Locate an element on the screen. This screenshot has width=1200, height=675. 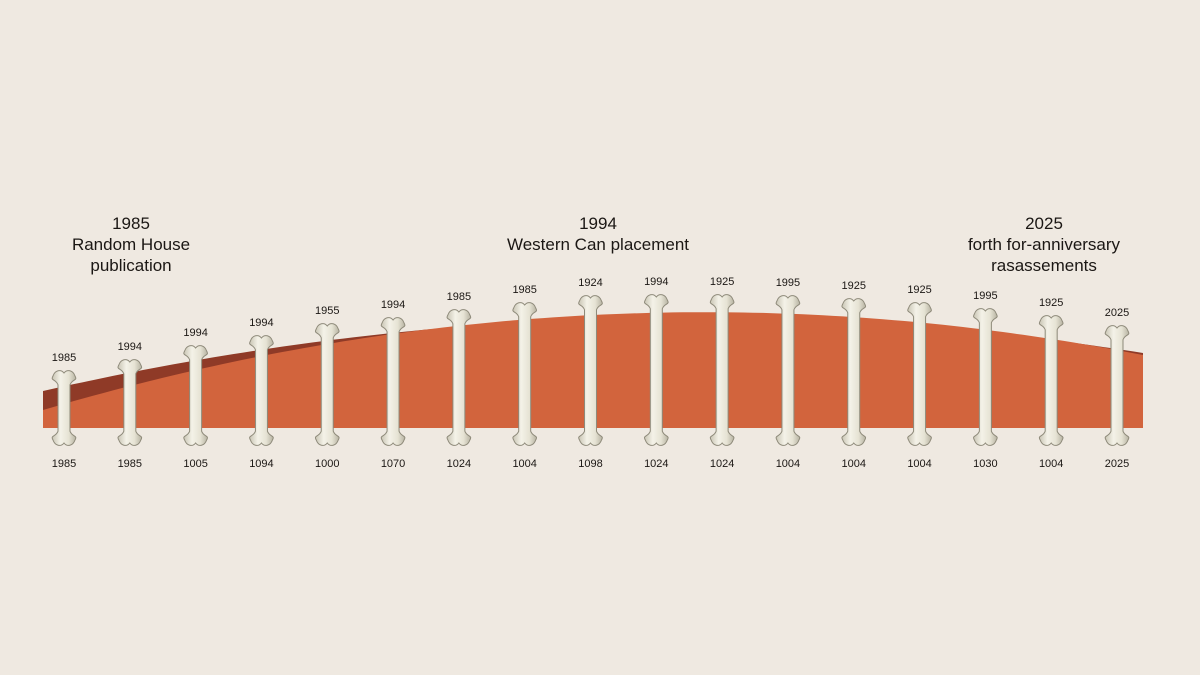
bone-marker: 1994 1024 is located at coordinates (656, 373).